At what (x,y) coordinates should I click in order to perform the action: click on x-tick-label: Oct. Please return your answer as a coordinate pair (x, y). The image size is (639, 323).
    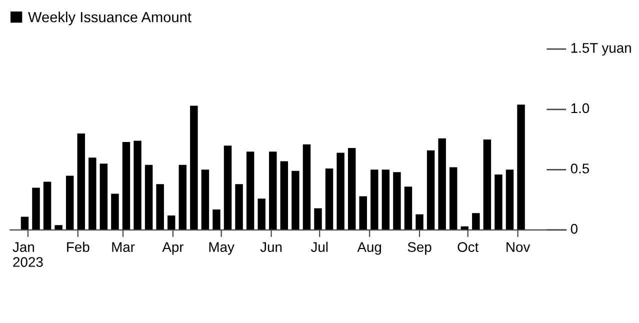
    Looking at the image, I should click on (468, 247).